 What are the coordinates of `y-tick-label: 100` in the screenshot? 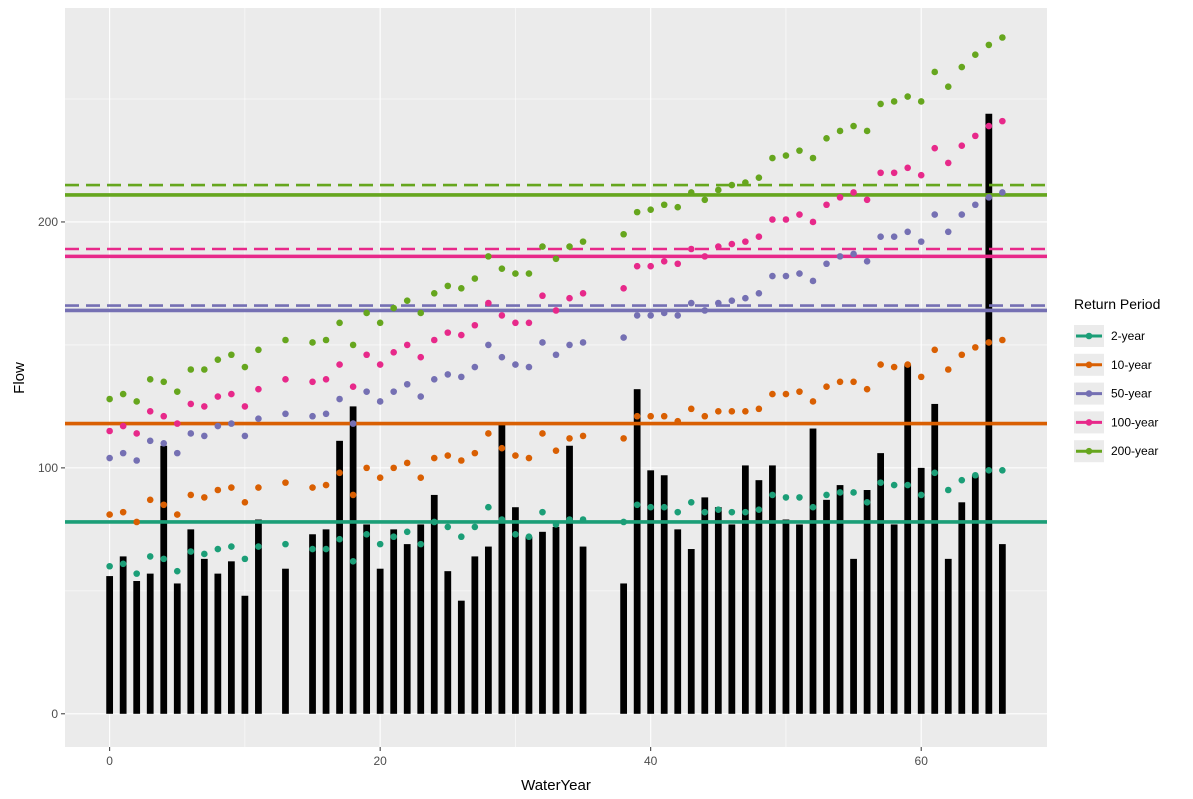 It's located at (48, 468).